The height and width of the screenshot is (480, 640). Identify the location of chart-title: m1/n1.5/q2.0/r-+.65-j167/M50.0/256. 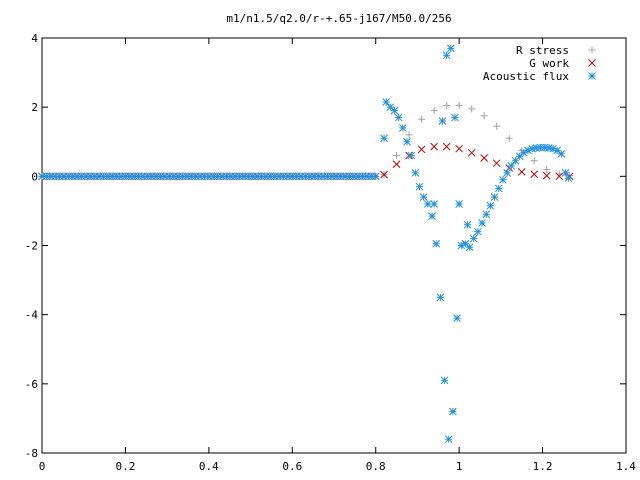
(338, 18).